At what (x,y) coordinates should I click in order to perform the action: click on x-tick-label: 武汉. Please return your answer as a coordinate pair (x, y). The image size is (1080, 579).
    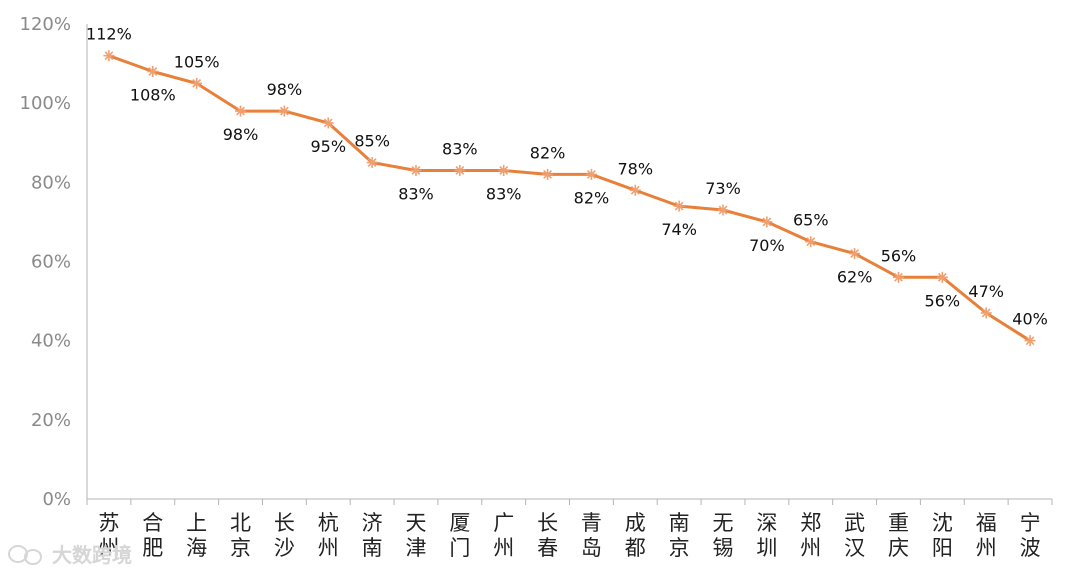
    Looking at the image, I should click on (854, 535).